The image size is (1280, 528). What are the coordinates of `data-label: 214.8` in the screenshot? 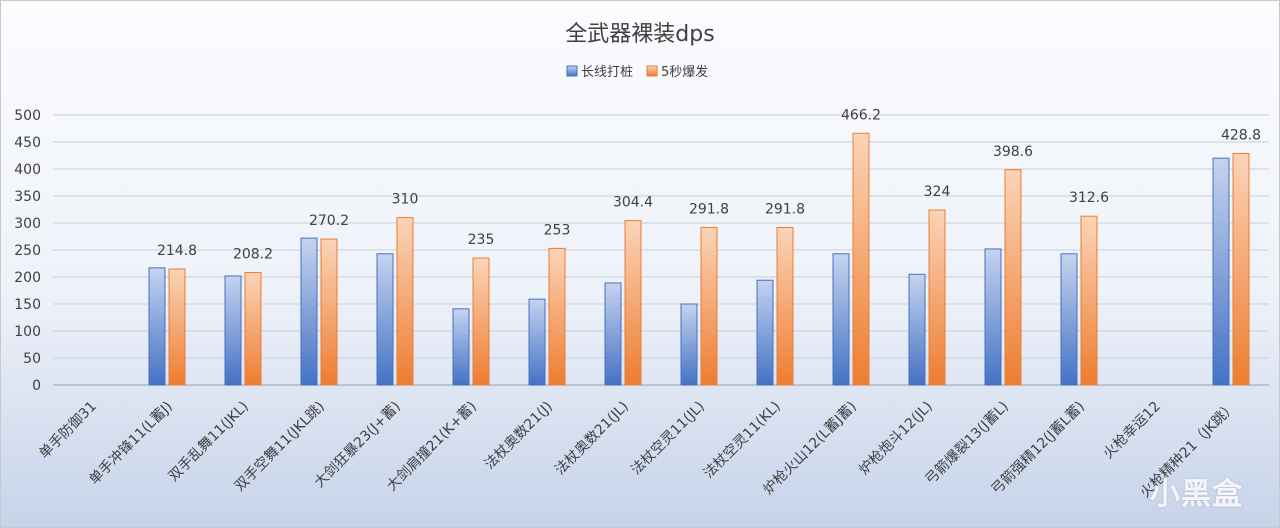 It's located at (177, 251).